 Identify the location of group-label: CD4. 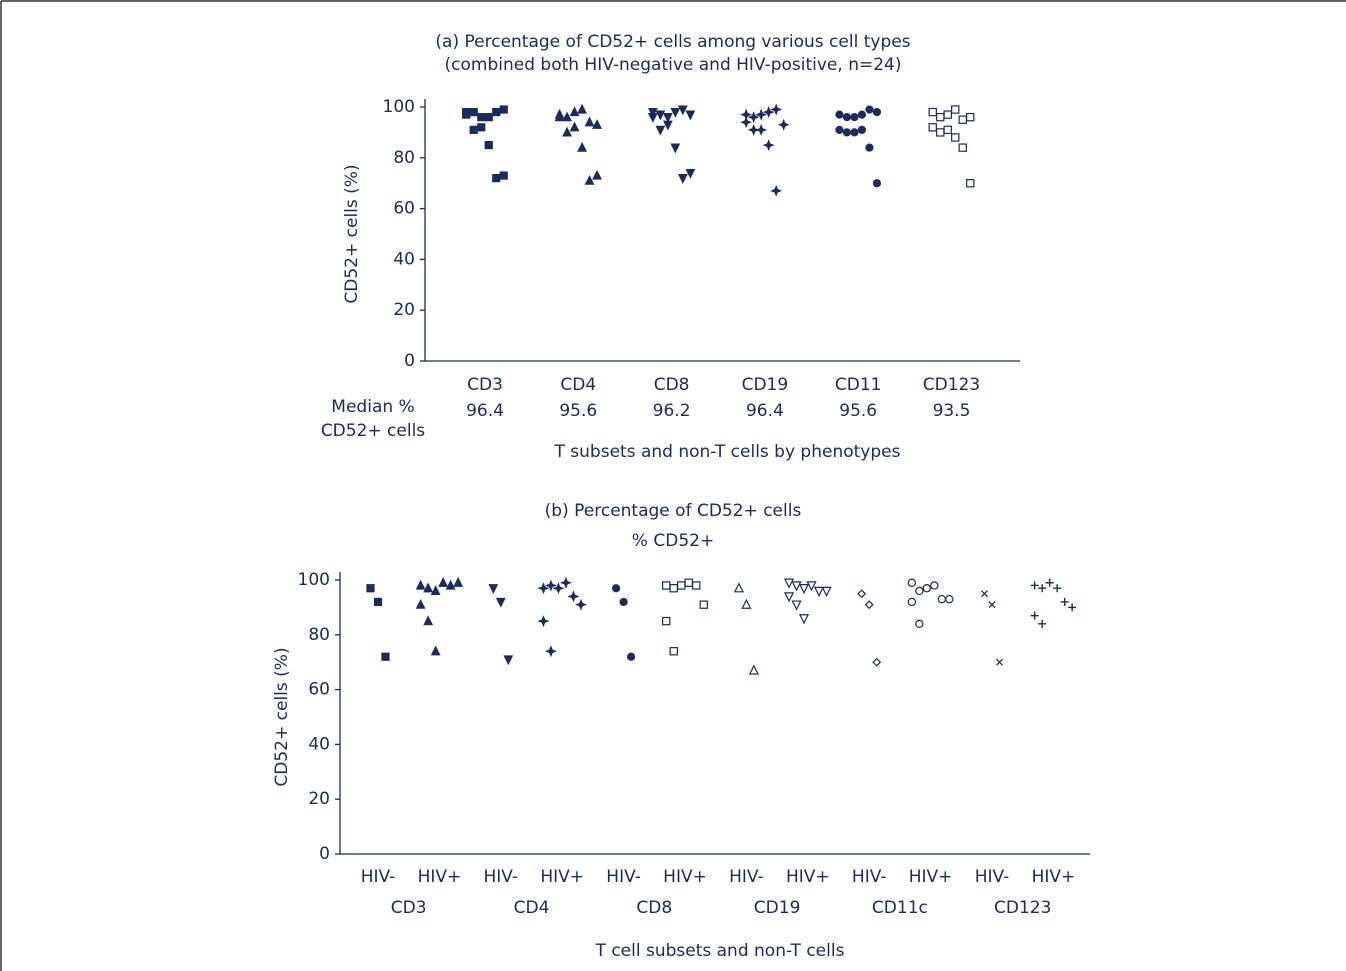
(532, 908).